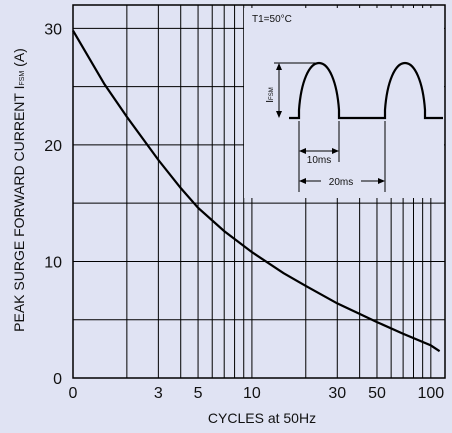 Image resolution: width=452 pixels, height=433 pixels. I want to click on inset-amplitude-symbol: I, so click(270, 101).